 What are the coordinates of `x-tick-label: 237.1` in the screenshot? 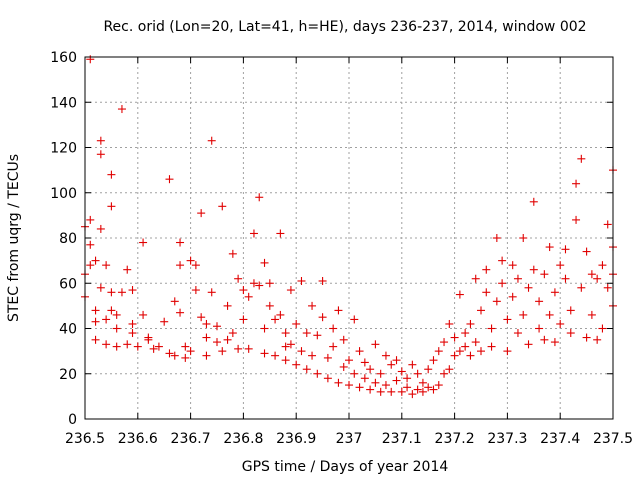 It's located at (402, 439).